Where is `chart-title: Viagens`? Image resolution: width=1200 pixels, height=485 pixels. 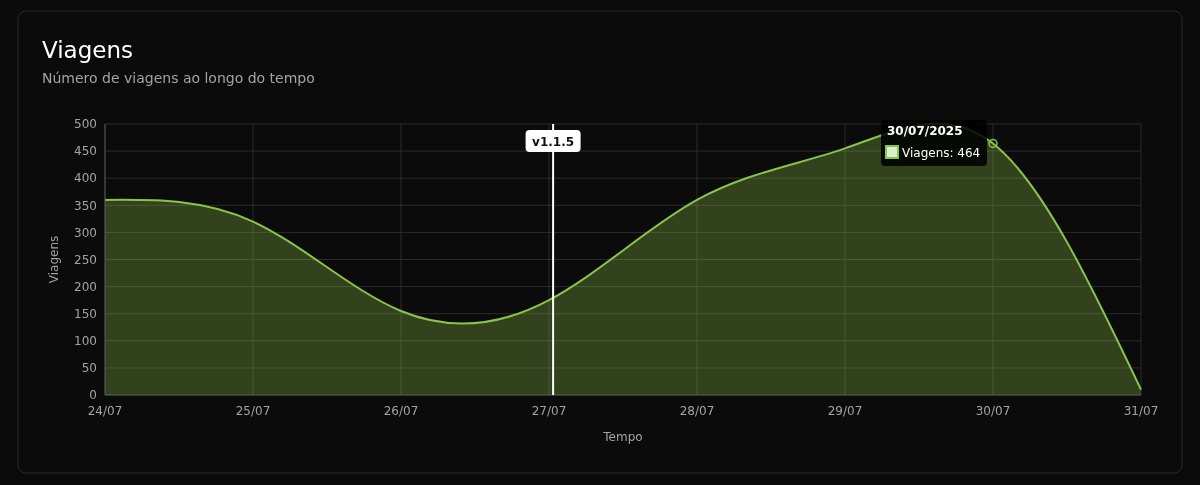 chart-title: Viagens is located at coordinates (88, 50).